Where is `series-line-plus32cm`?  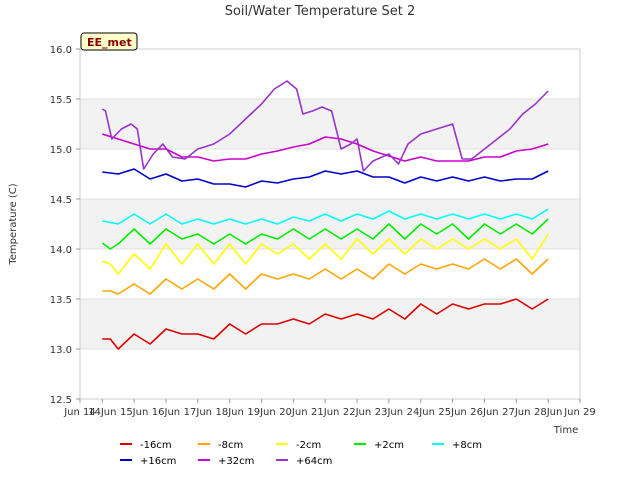
series-line-plus32cm is located at coordinates (325, 147).